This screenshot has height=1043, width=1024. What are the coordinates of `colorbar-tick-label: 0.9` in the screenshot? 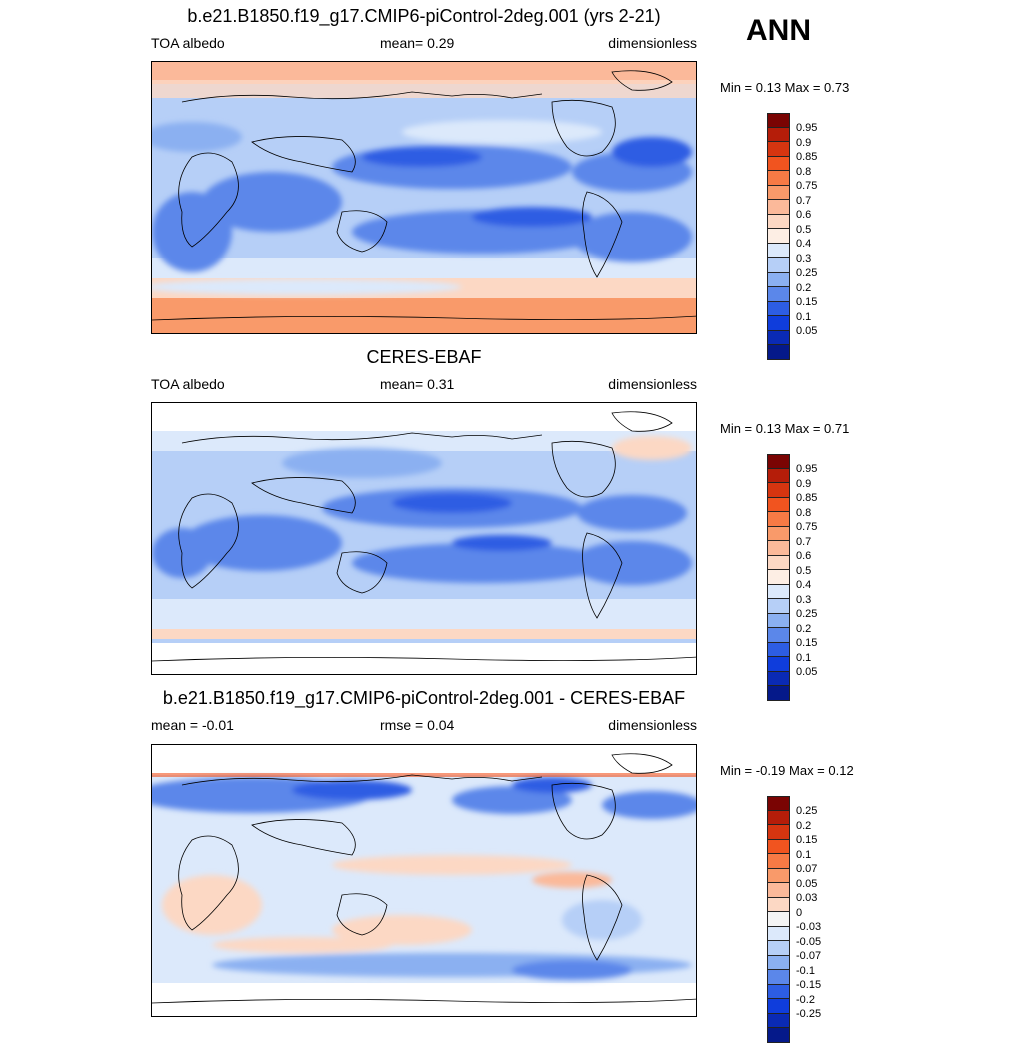 It's located at (804, 483).